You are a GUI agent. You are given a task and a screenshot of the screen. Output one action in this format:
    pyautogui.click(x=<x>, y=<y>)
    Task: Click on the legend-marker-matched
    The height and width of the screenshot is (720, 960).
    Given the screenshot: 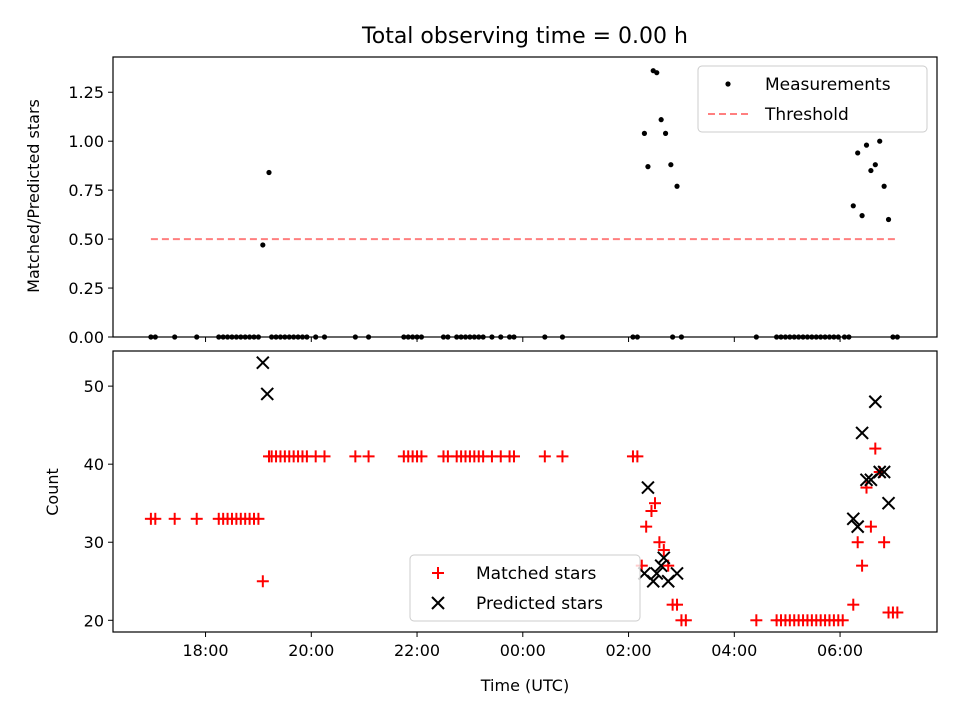 What is the action you would take?
    pyautogui.click(x=438, y=573)
    